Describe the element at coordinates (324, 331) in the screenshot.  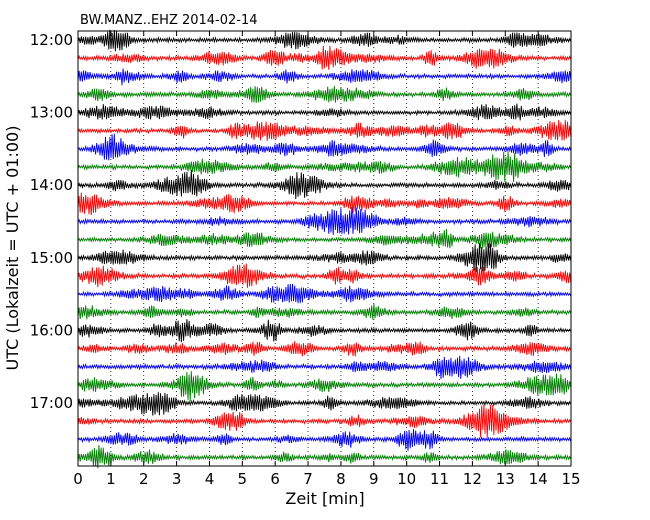
I see `trace-16:00` at that location.